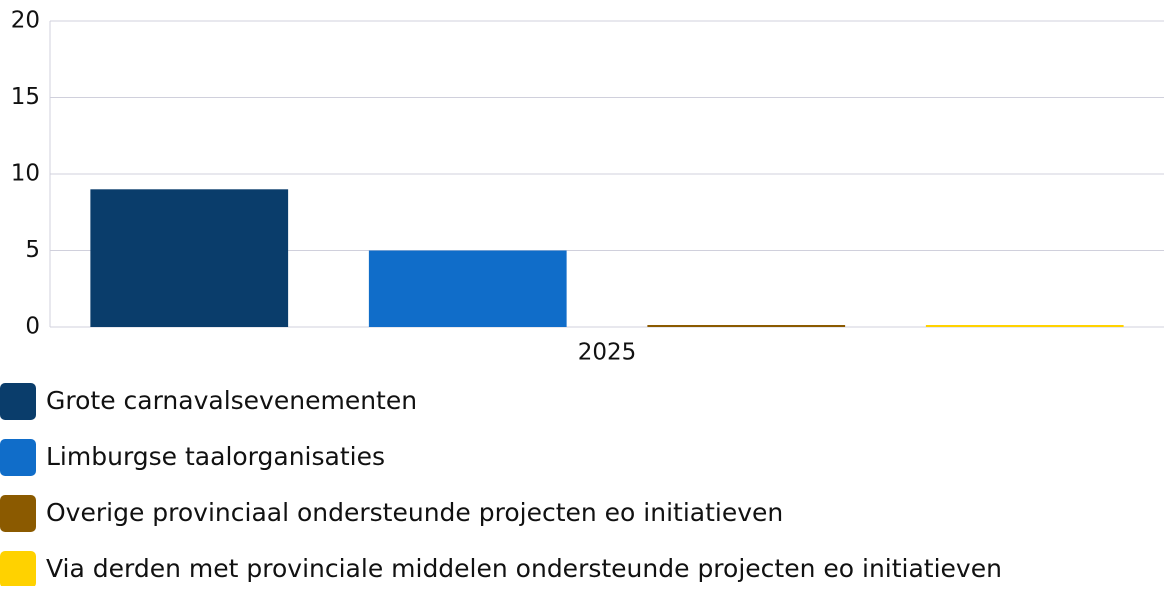 The image size is (1164, 590). I want to click on y-tick-label: 0, so click(32, 327).